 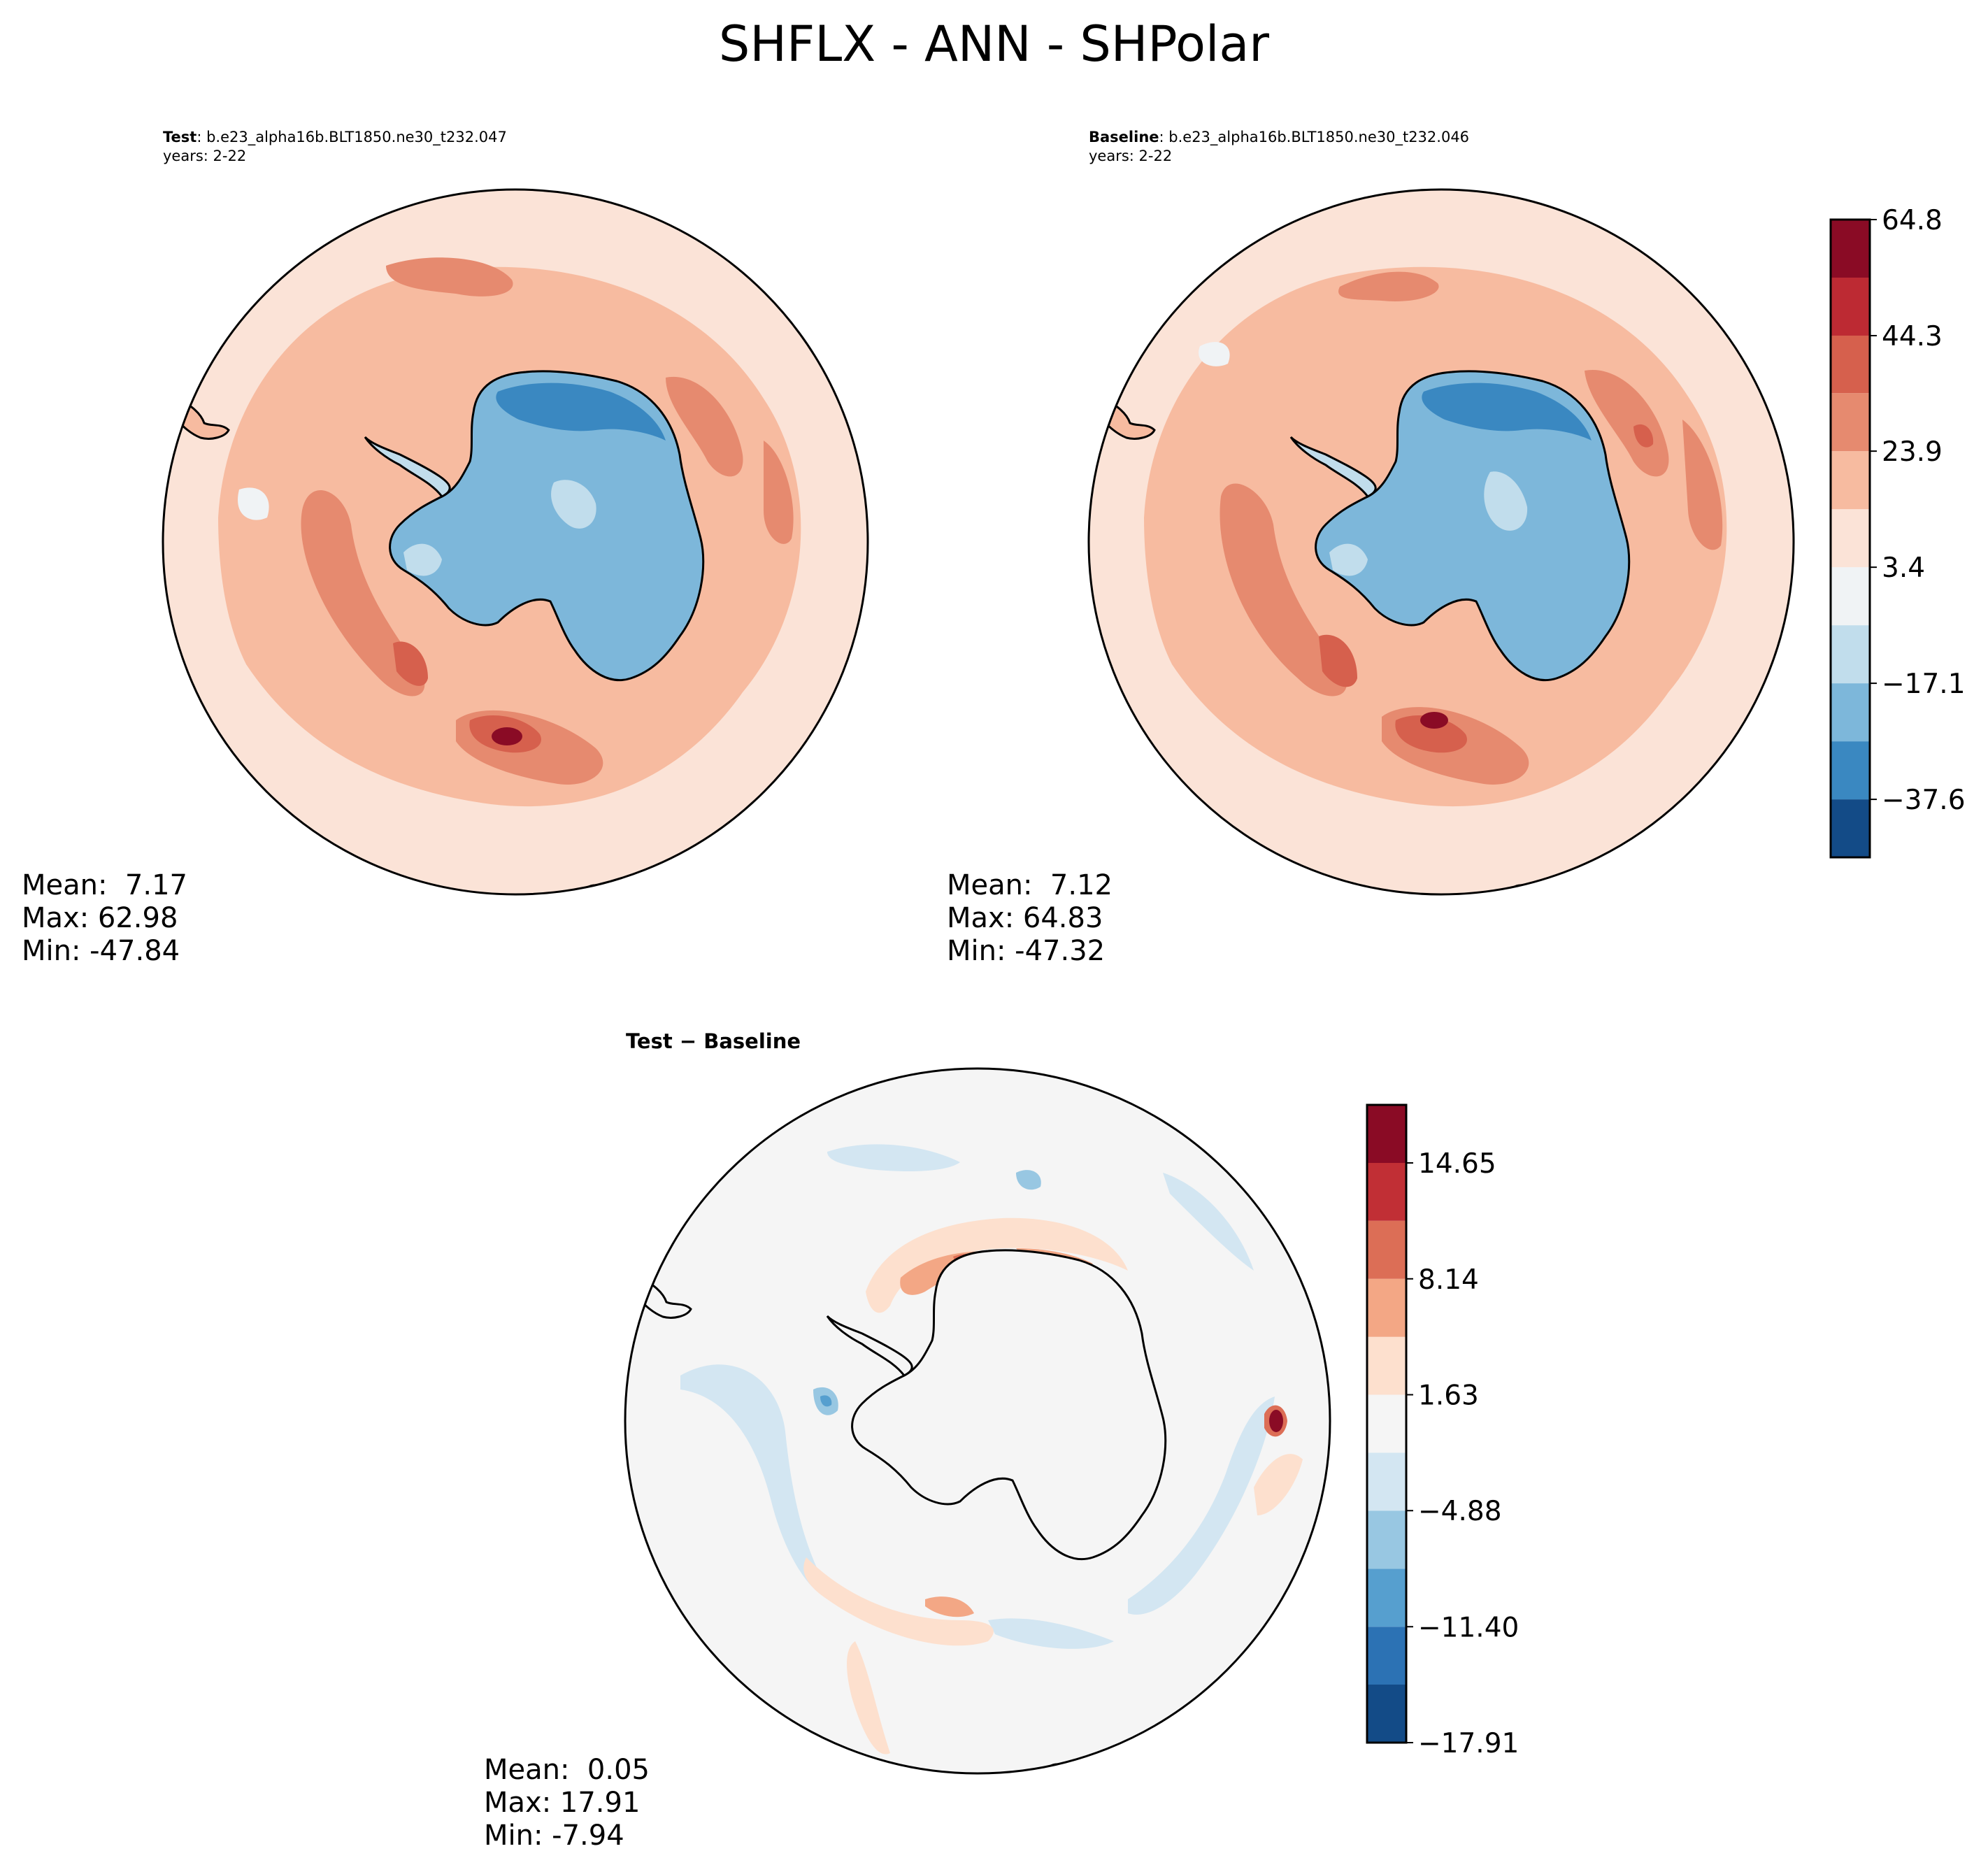 What do you see at coordinates (1009, 1405) in the screenshot?
I see `diff-antarctica` at bounding box center [1009, 1405].